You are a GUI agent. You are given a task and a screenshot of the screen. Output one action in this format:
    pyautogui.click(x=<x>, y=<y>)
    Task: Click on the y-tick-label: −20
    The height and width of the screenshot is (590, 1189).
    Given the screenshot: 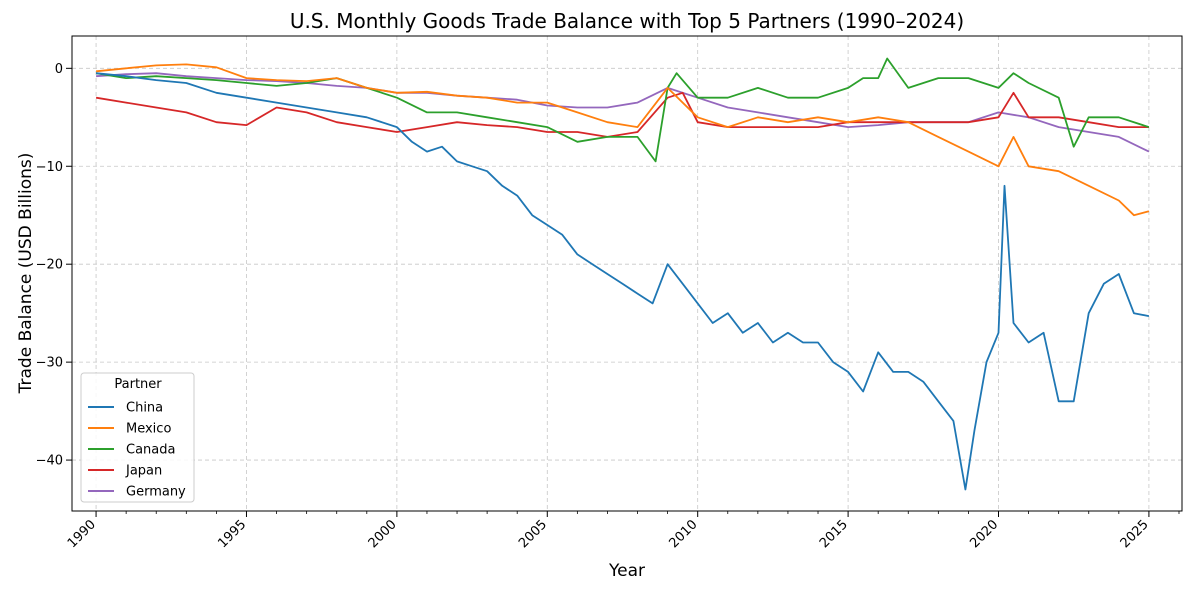 What is the action you would take?
    pyautogui.click(x=49, y=265)
    